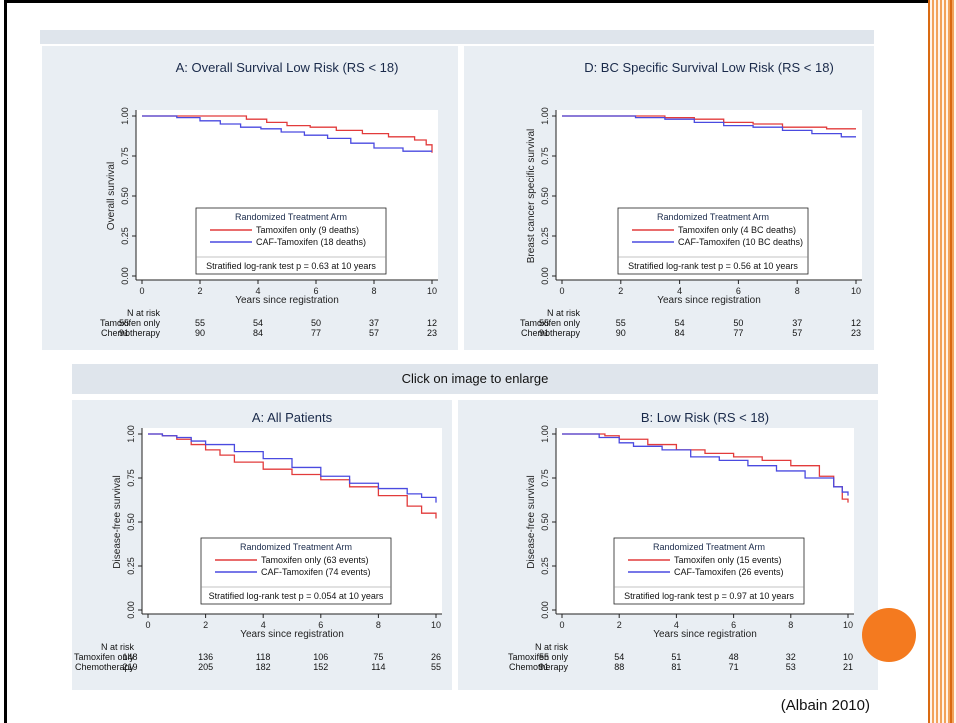 Image resolution: width=956 pixels, height=723 pixels. I want to click on legend-entry: Tamoxifen only (15 events), so click(728, 560).